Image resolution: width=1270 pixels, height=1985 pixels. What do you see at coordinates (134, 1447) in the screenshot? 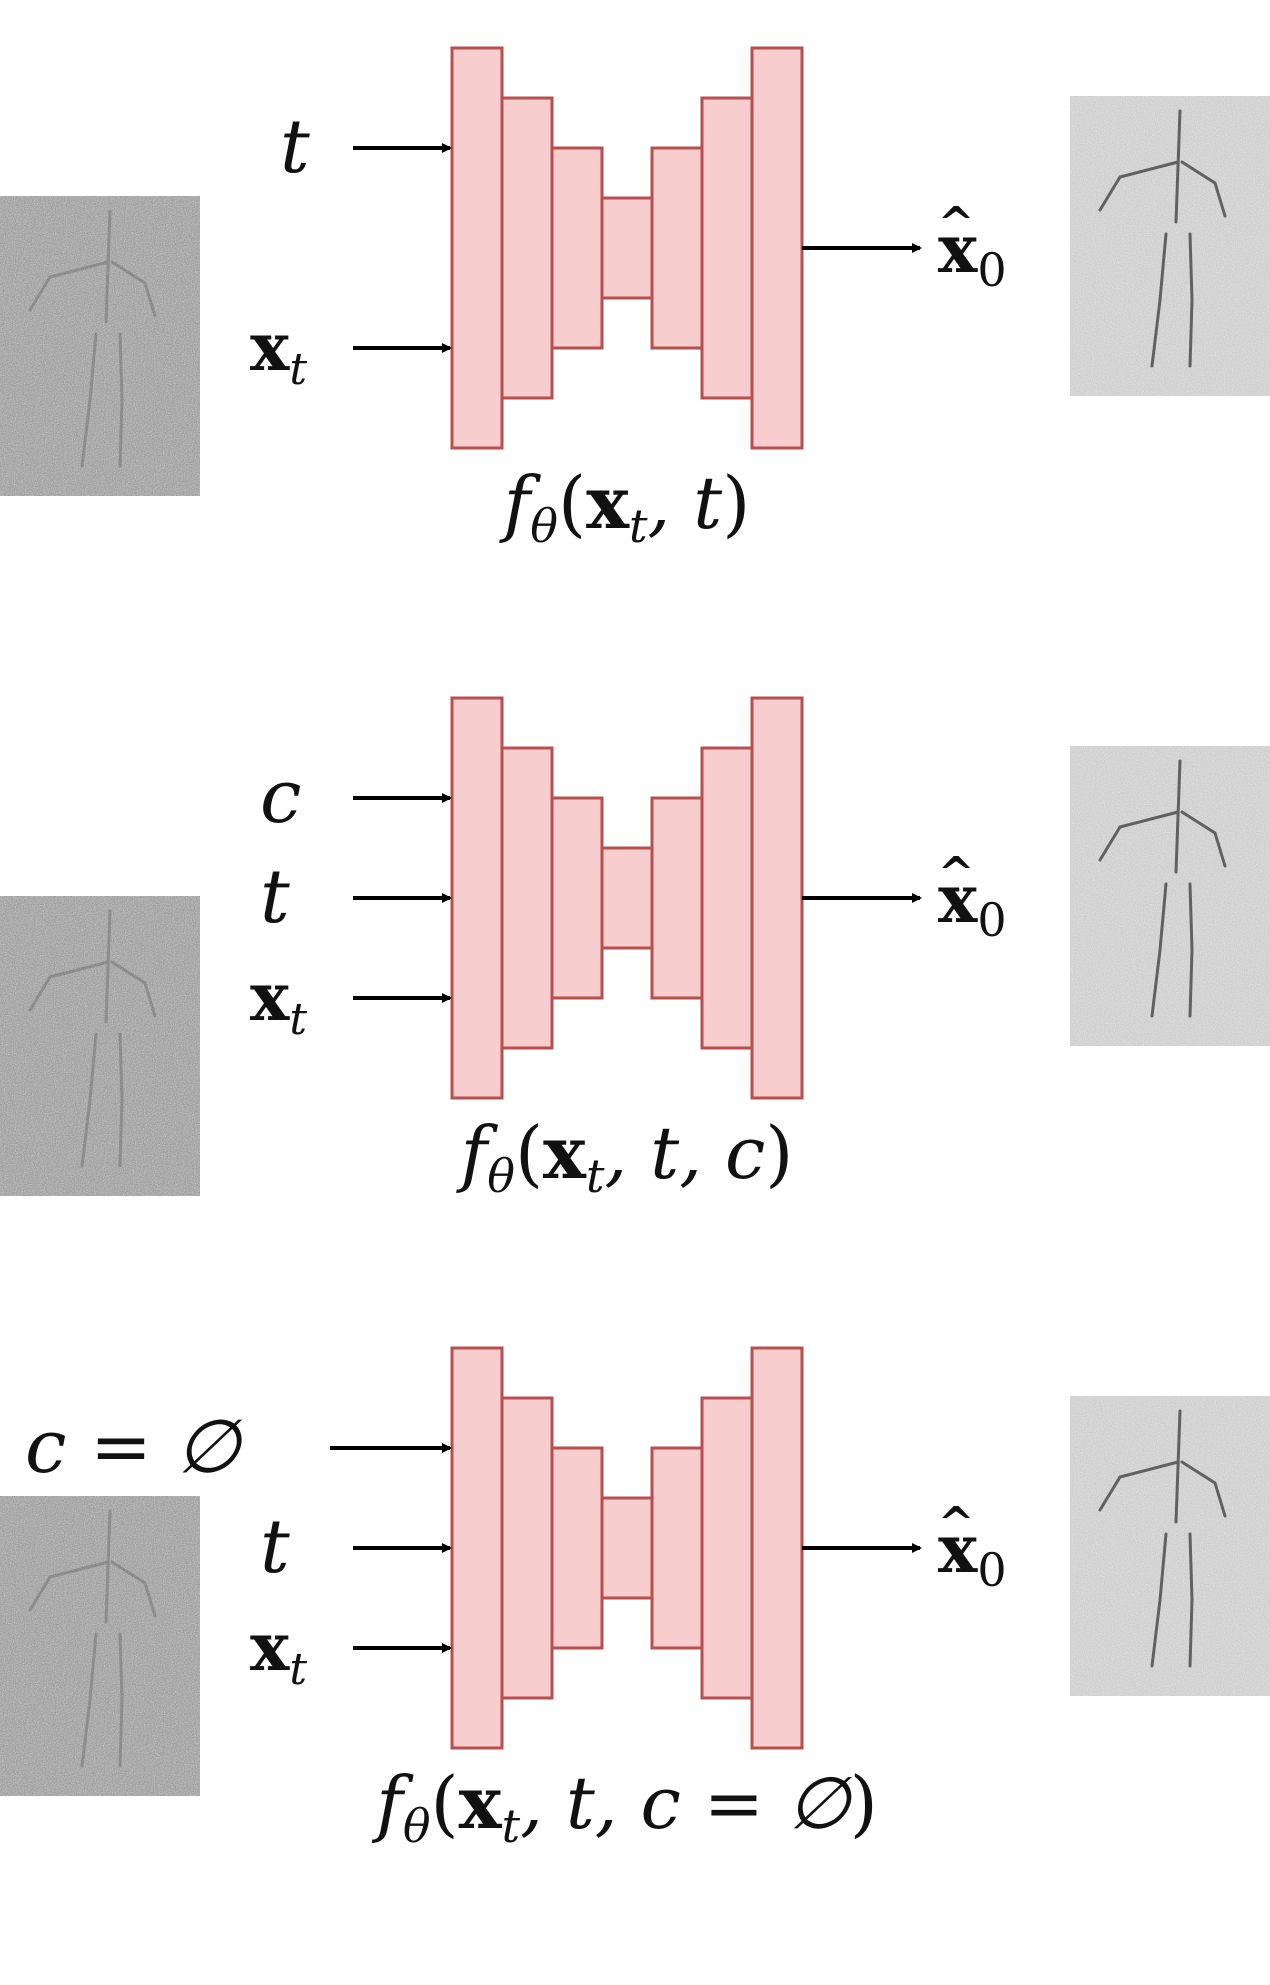
I see `input-label-c_null: c = ∅` at bounding box center [134, 1447].